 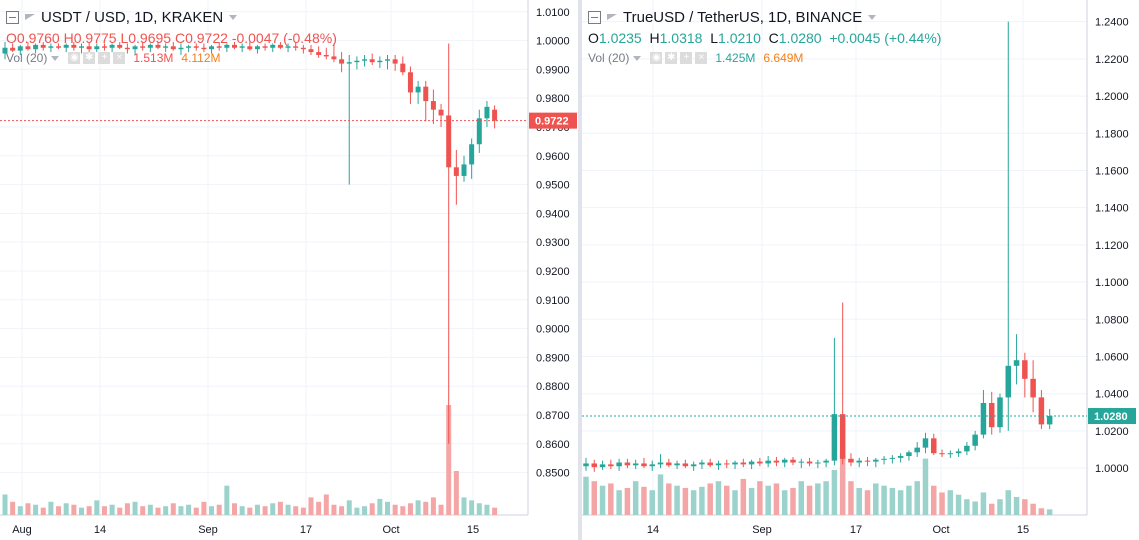 I want to click on y-tick-label: 1.1000, so click(x=1112, y=283).